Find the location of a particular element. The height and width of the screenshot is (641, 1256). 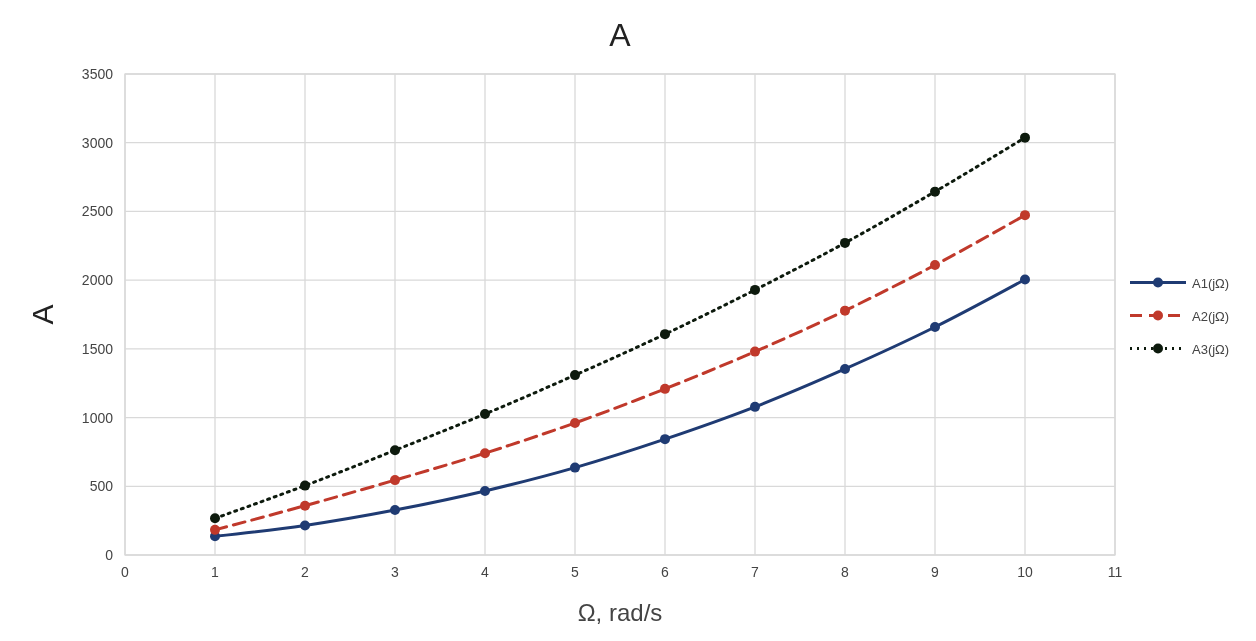

x-tick-label: 6 is located at coordinates (665, 572).